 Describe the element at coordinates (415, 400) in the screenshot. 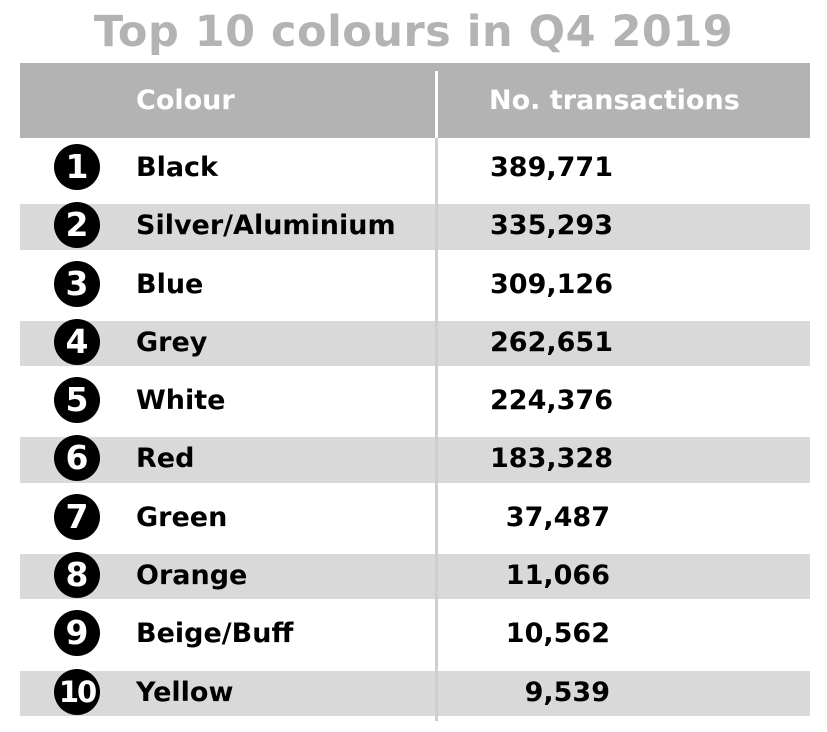

I see `table-row: 5 White 224,376` at that location.